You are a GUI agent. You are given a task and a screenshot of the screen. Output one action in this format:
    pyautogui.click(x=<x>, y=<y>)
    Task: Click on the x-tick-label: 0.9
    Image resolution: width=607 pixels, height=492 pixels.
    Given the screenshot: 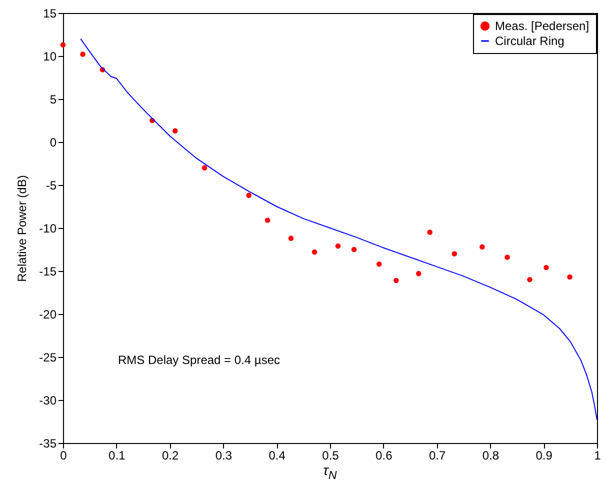 What is the action you would take?
    pyautogui.click(x=544, y=455)
    